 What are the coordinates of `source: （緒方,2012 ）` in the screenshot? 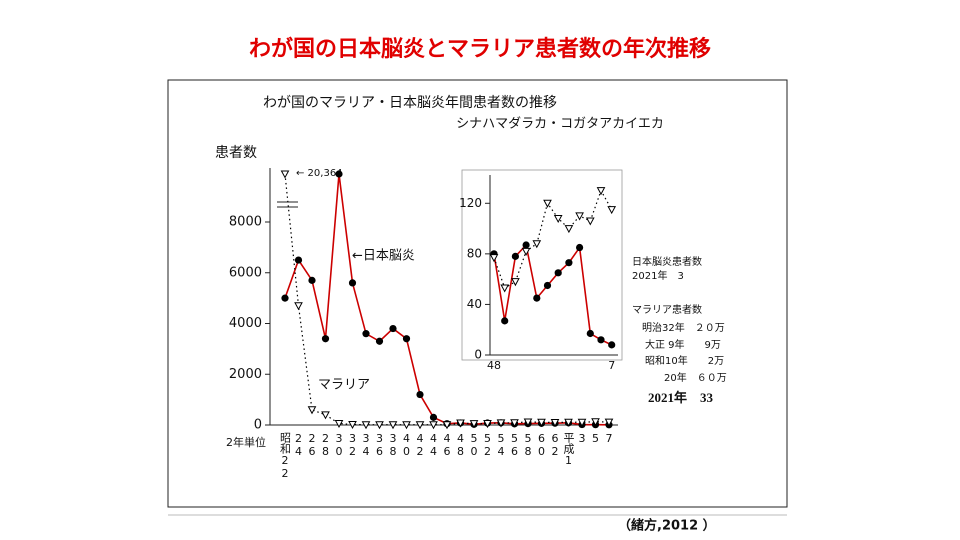 It's located at (667, 526).